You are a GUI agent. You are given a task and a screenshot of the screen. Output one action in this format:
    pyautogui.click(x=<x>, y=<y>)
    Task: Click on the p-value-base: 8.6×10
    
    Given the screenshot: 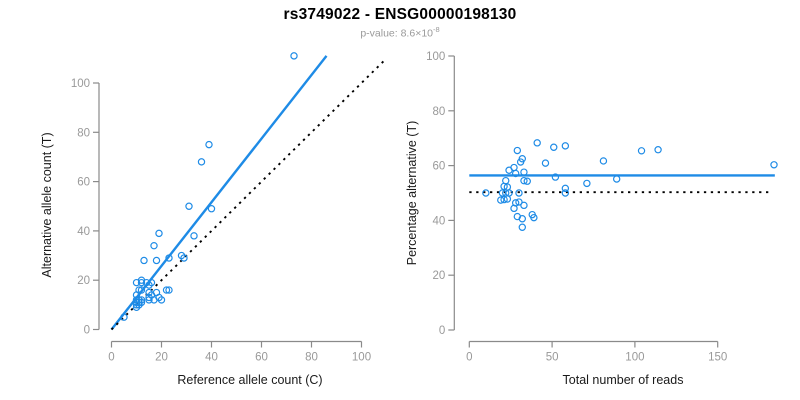 What is the action you would take?
    pyautogui.click(x=417, y=33)
    